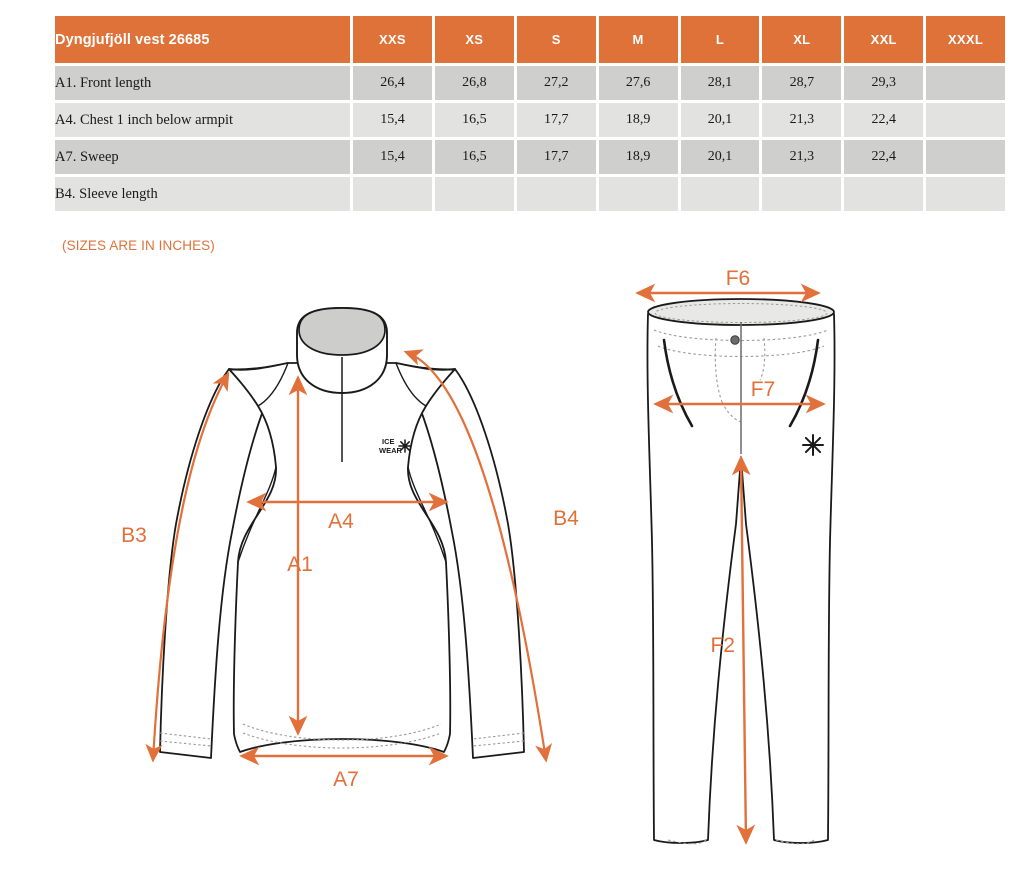 The image size is (1031, 882). Describe the element at coordinates (556, 83) in the screenshot. I see `measurement-value: 27,2` at that location.